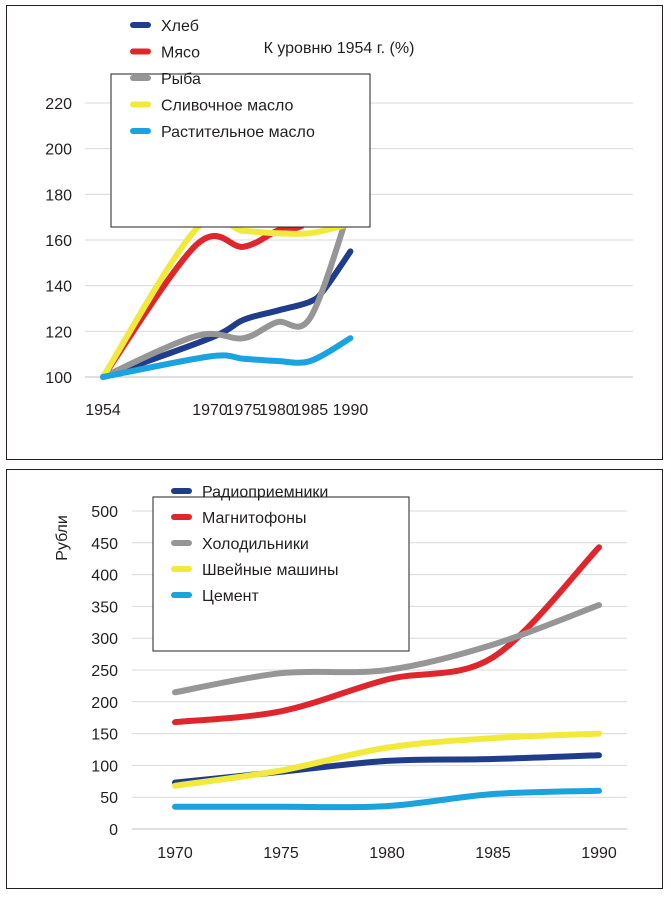 The image size is (671, 901). I want to click on legend-label: Растительное масло, so click(238, 132).